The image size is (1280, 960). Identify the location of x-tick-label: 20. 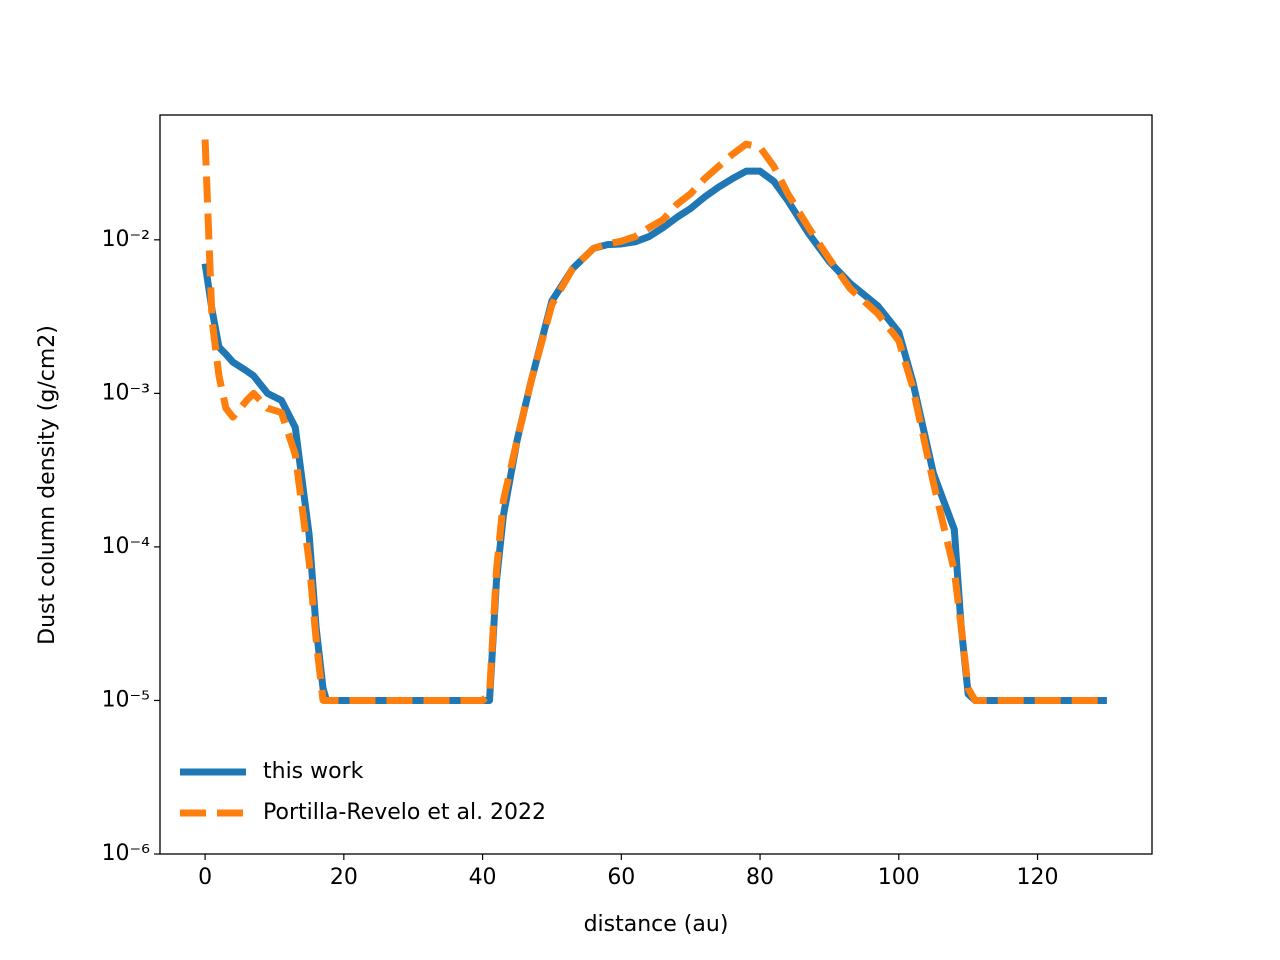
(344, 877).